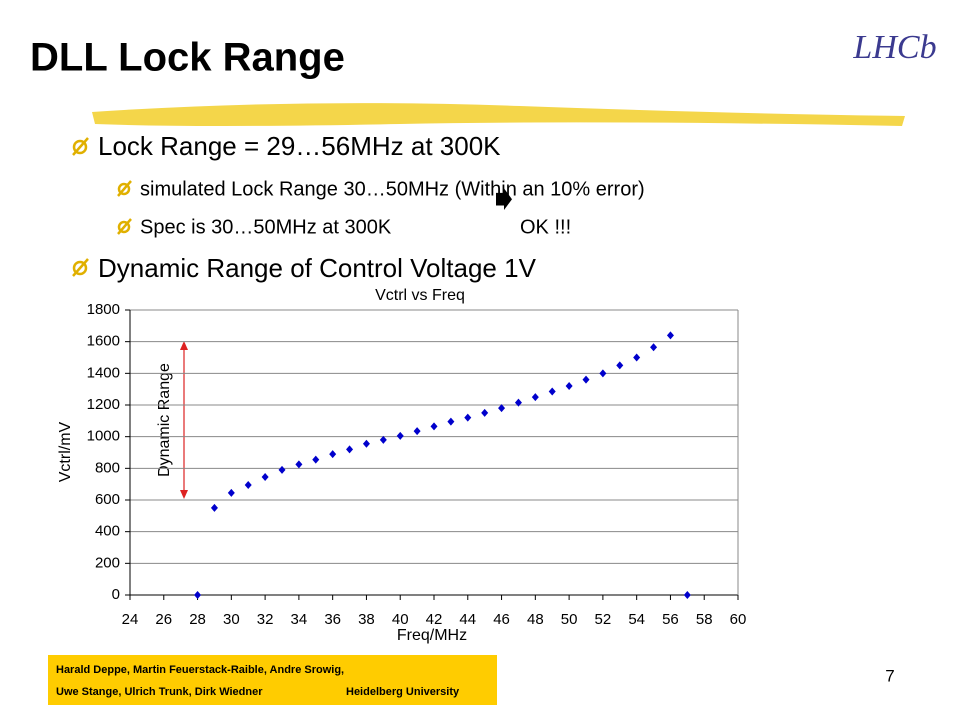 Image resolution: width=960 pixels, height=720 pixels. What do you see at coordinates (317, 268) in the screenshot?
I see `bullet: Dynamic Range of Control Voltage 1V` at bounding box center [317, 268].